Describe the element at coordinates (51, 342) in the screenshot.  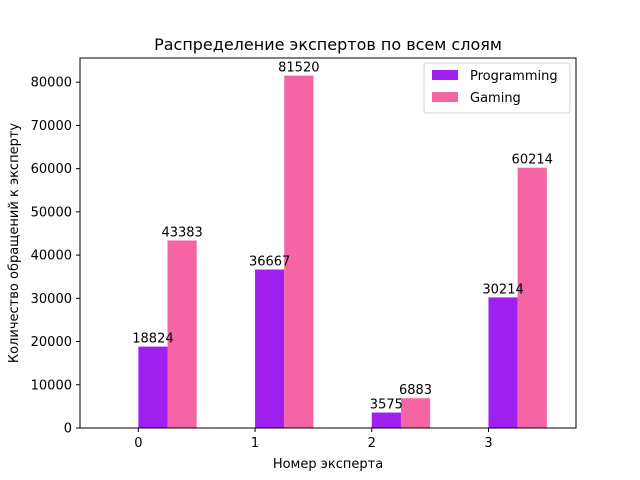
I see `y-tick-label-20000: 20000` at that location.